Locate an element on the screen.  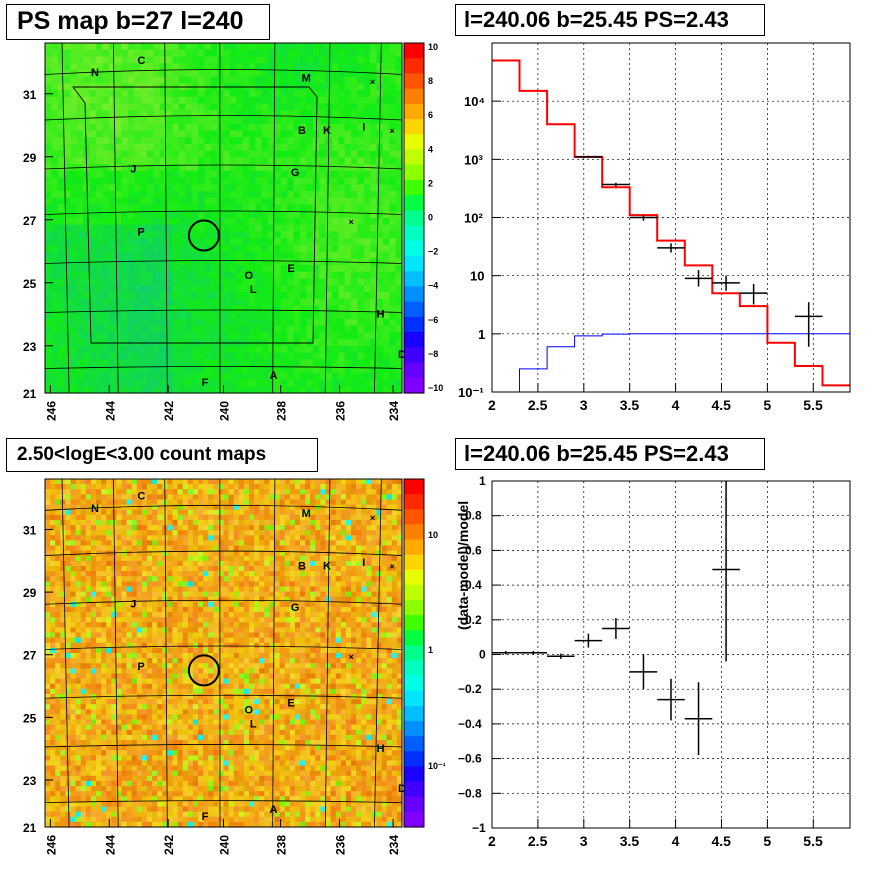
ps-colorbar-tick: −4 is located at coordinates (433, 286).